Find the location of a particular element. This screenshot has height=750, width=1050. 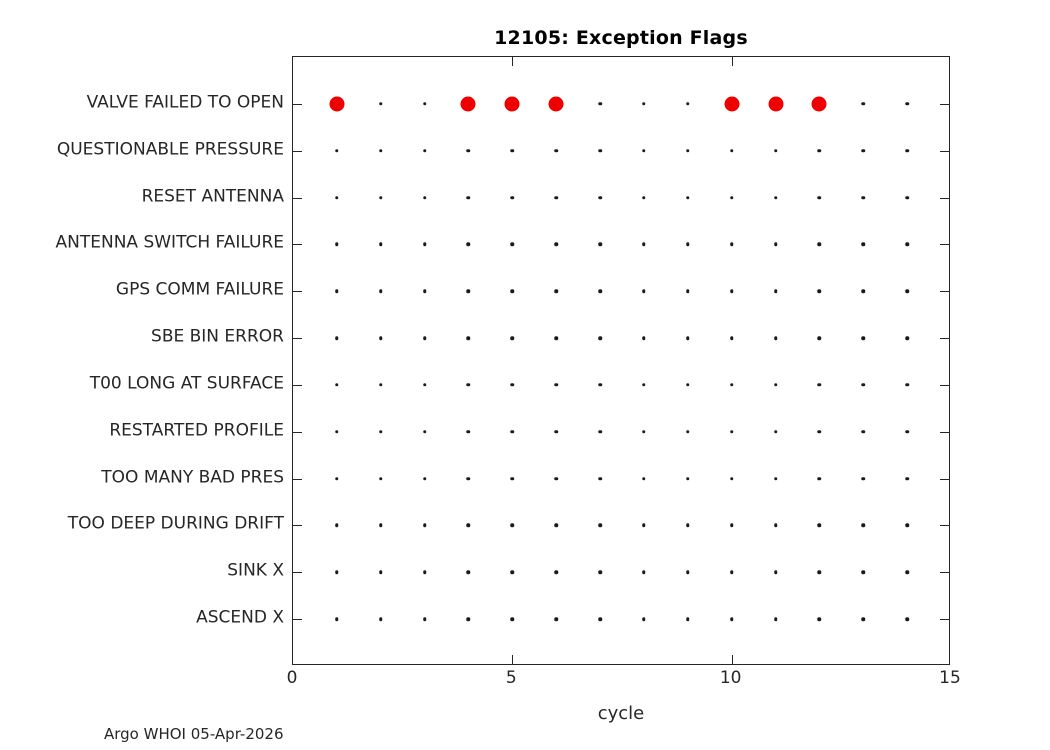

x-axis-tick-label: 10 is located at coordinates (730, 678).